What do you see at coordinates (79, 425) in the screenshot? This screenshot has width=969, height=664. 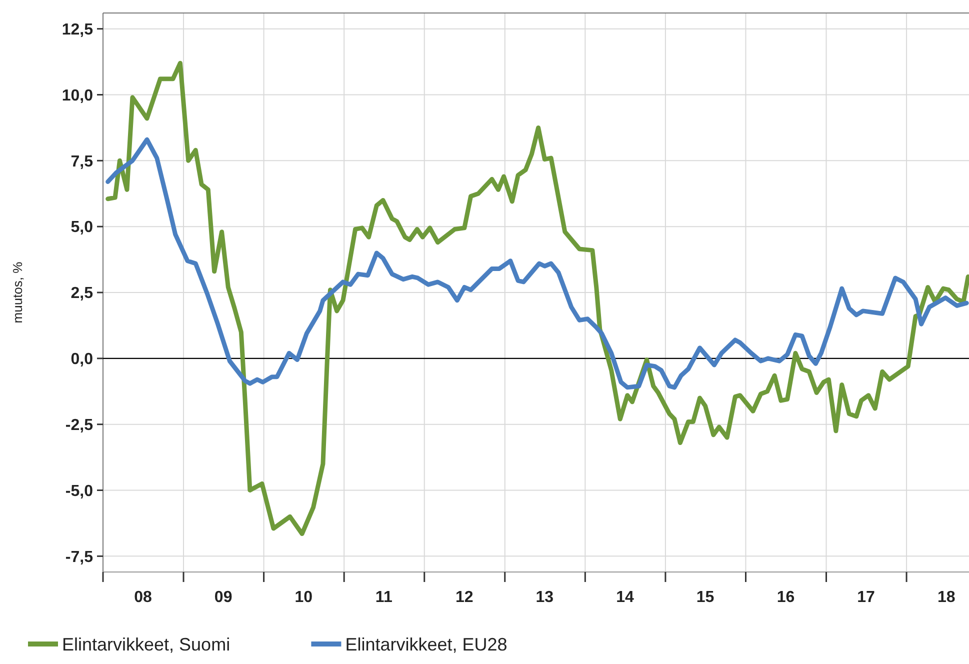 I see `y-tick-label: -2,5` at bounding box center [79, 425].